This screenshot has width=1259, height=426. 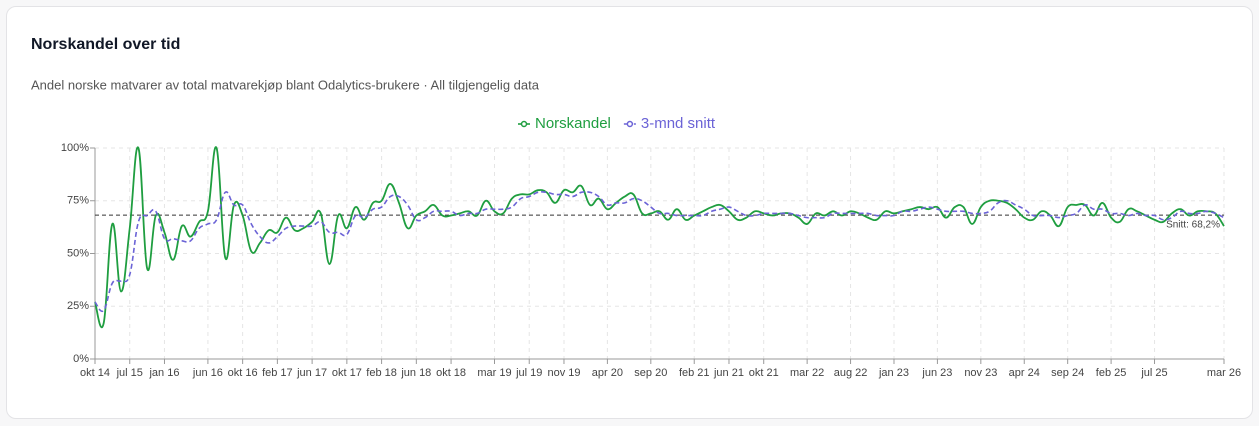 What do you see at coordinates (617, 123) in the screenshot?
I see `legend: Norskandel 3-mnd snitt` at bounding box center [617, 123].